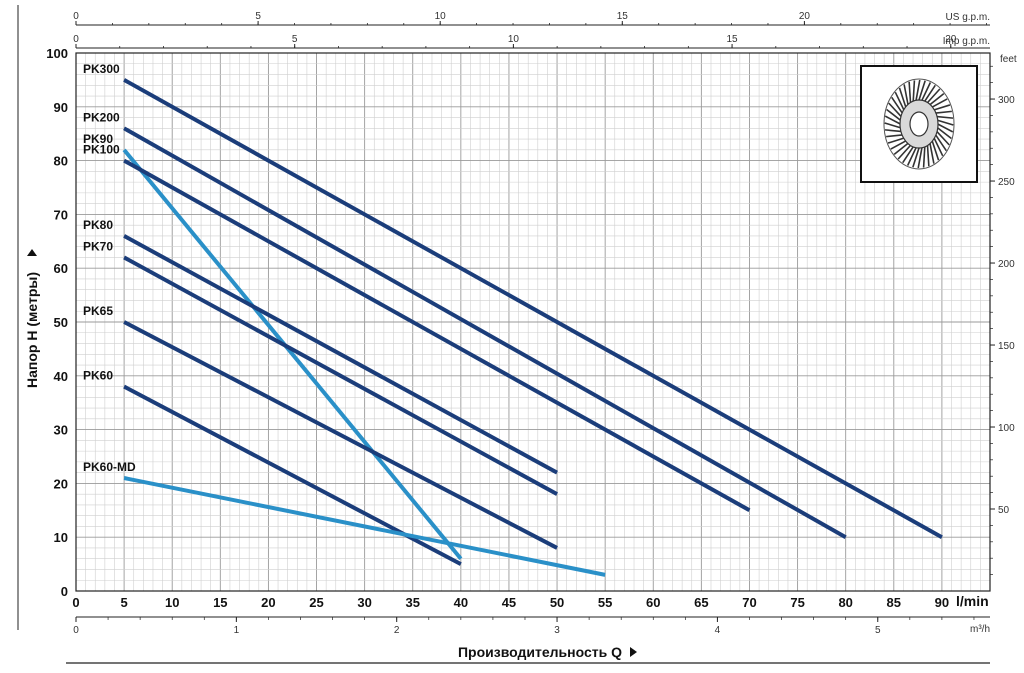  What do you see at coordinates (509, 602) in the screenshot?
I see `x-tick-label: 45` at bounding box center [509, 602].